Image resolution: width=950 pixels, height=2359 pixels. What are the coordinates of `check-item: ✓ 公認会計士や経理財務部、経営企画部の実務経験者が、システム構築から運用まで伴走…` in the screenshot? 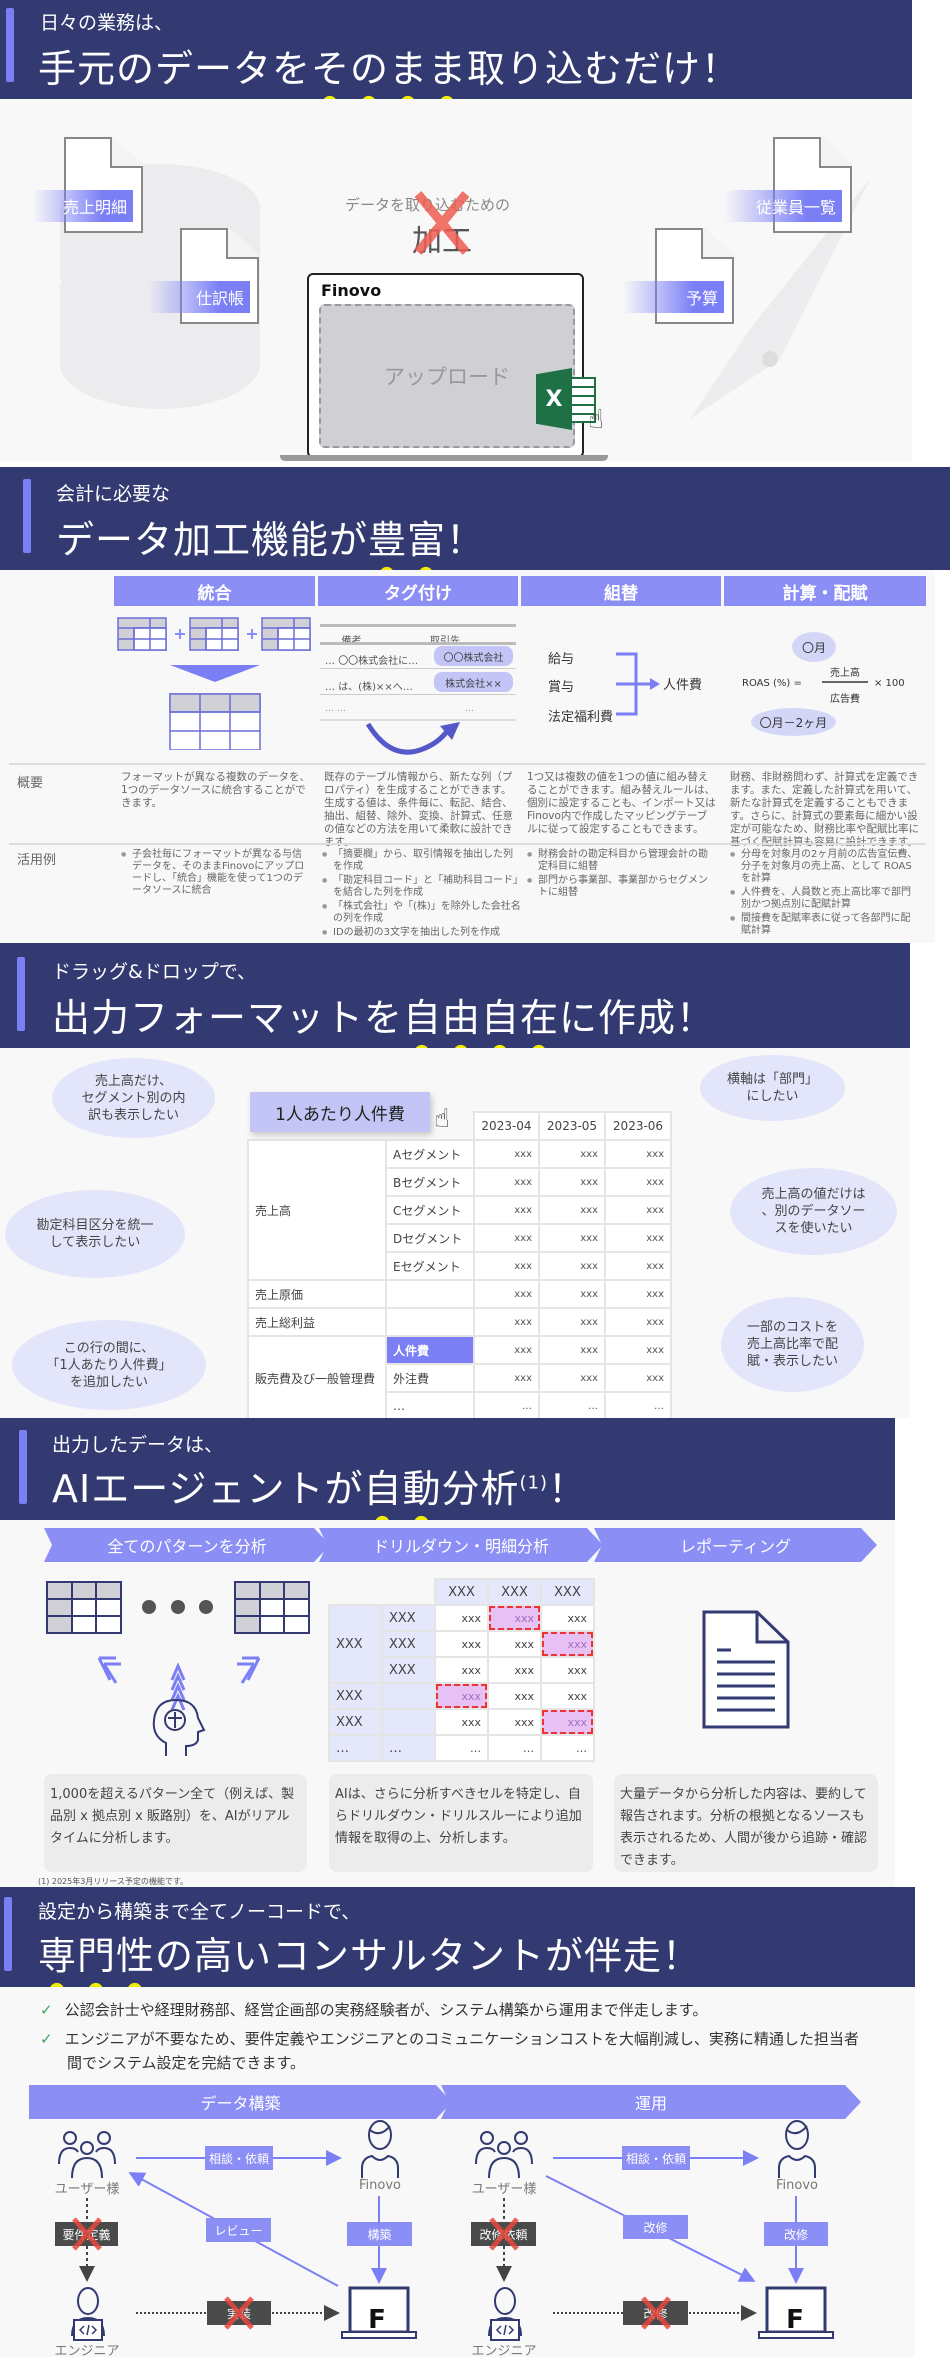 It's located at (374, 2010).